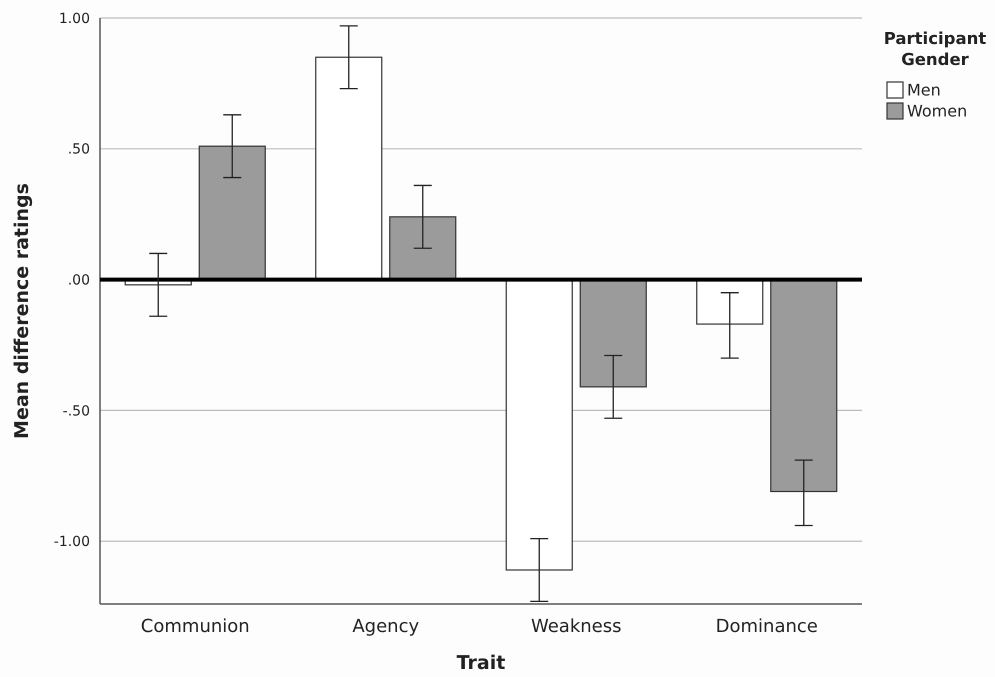  Describe the element at coordinates (72, 542) in the screenshot. I see `y-tick-label: -1.00` at that location.